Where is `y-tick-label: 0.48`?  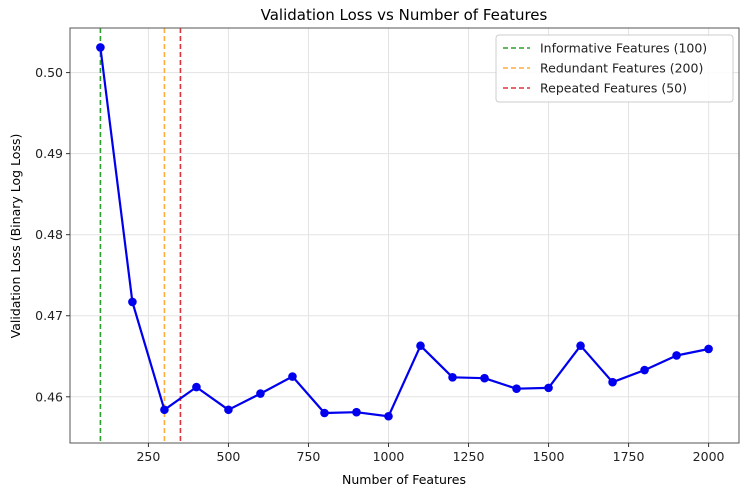
y-tick-label: 0.48 is located at coordinates (49, 234).